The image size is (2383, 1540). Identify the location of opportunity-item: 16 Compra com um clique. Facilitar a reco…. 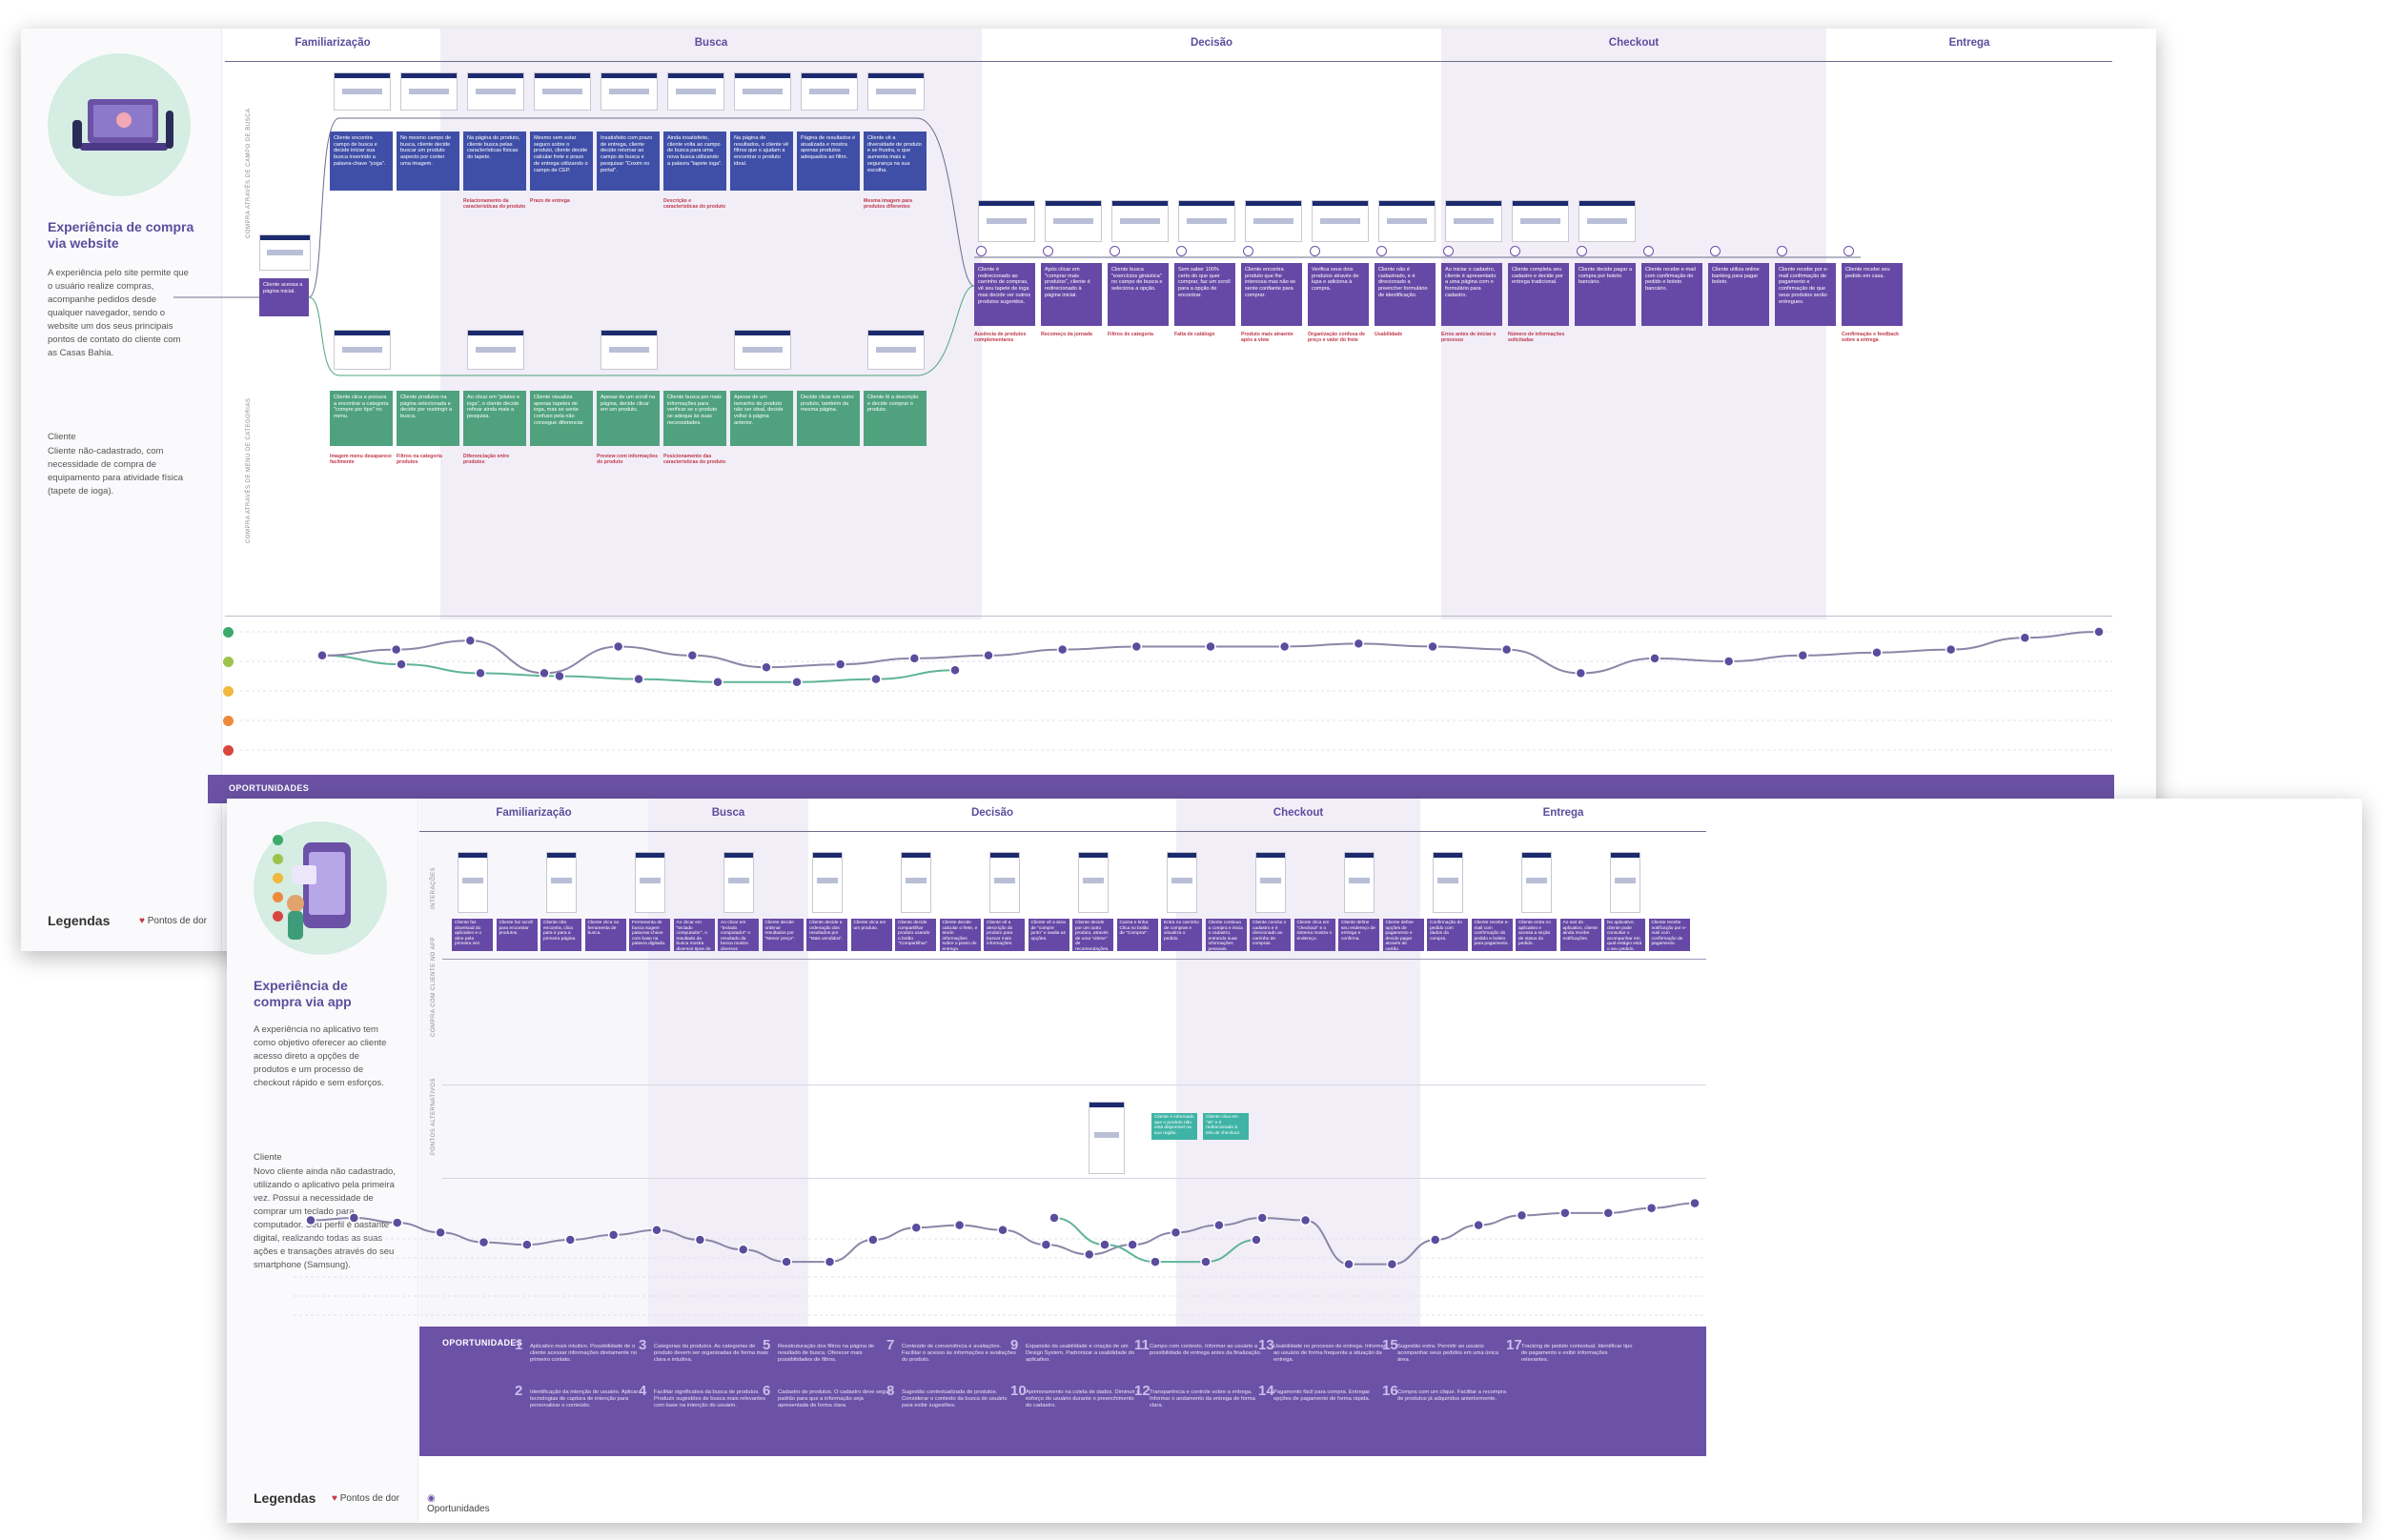
(1447, 1393).